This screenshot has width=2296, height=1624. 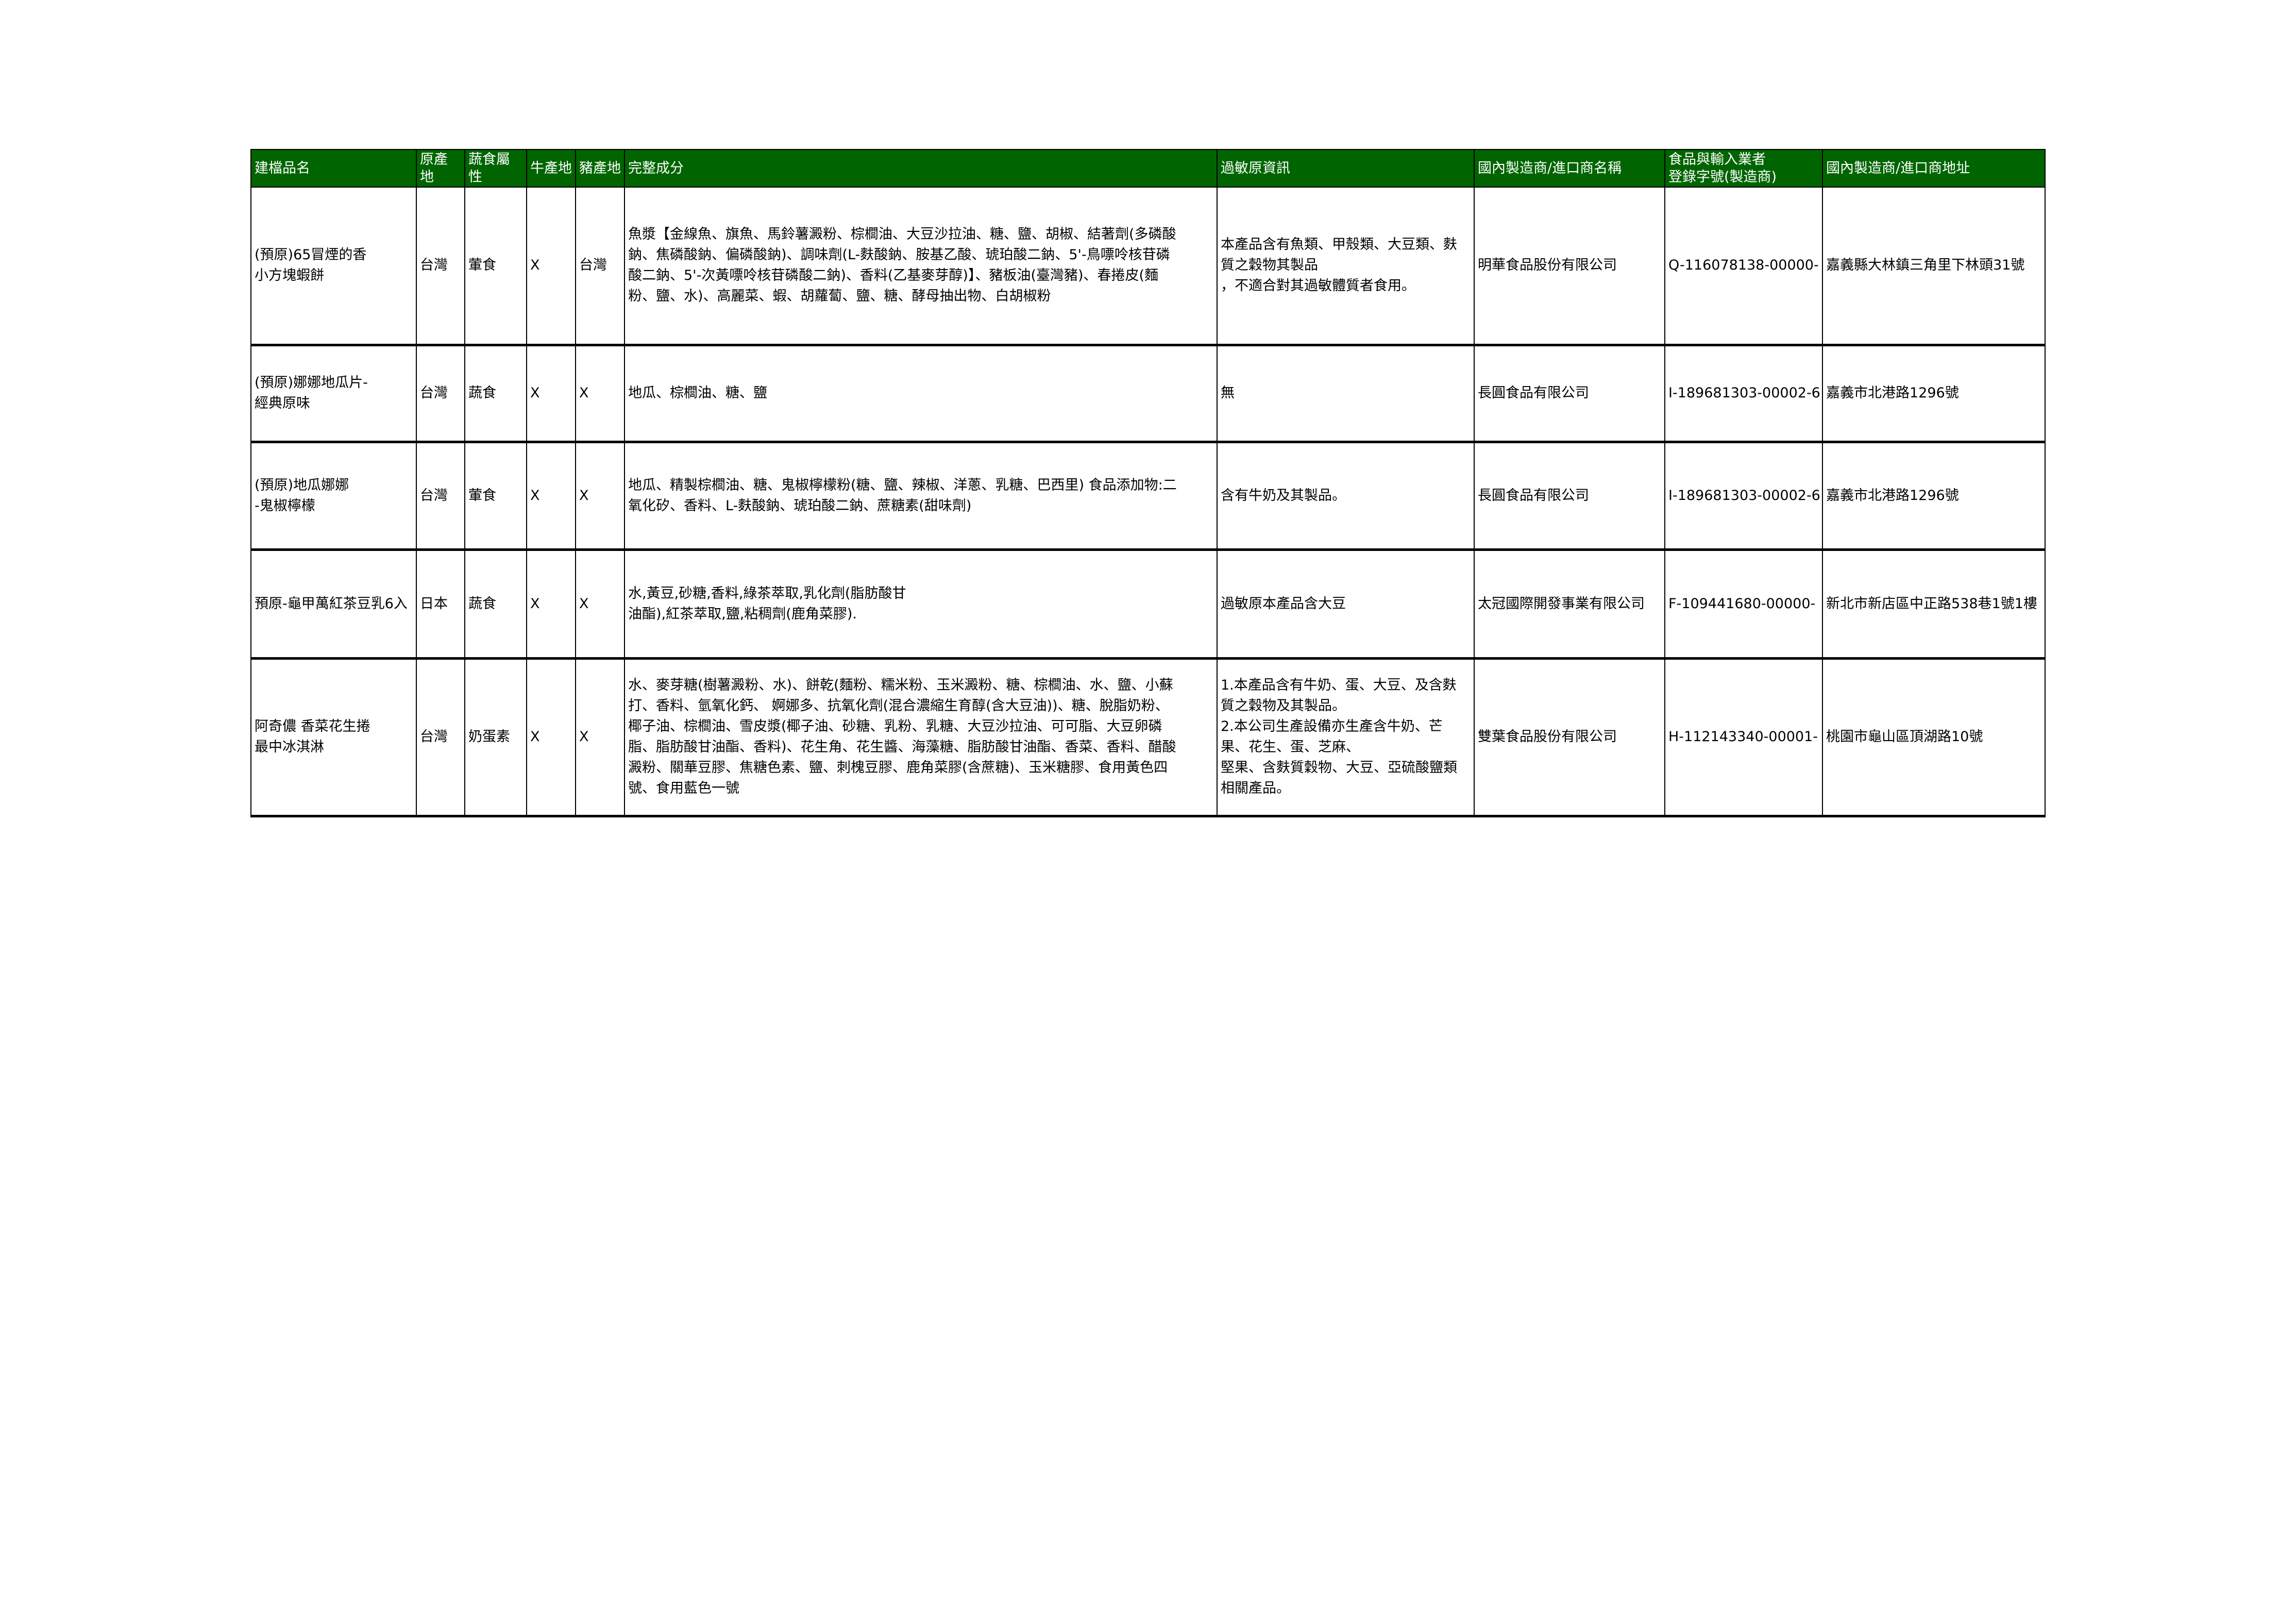 What do you see at coordinates (440, 604) in the screenshot?
I see `cell-origin: 日本` at bounding box center [440, 604].